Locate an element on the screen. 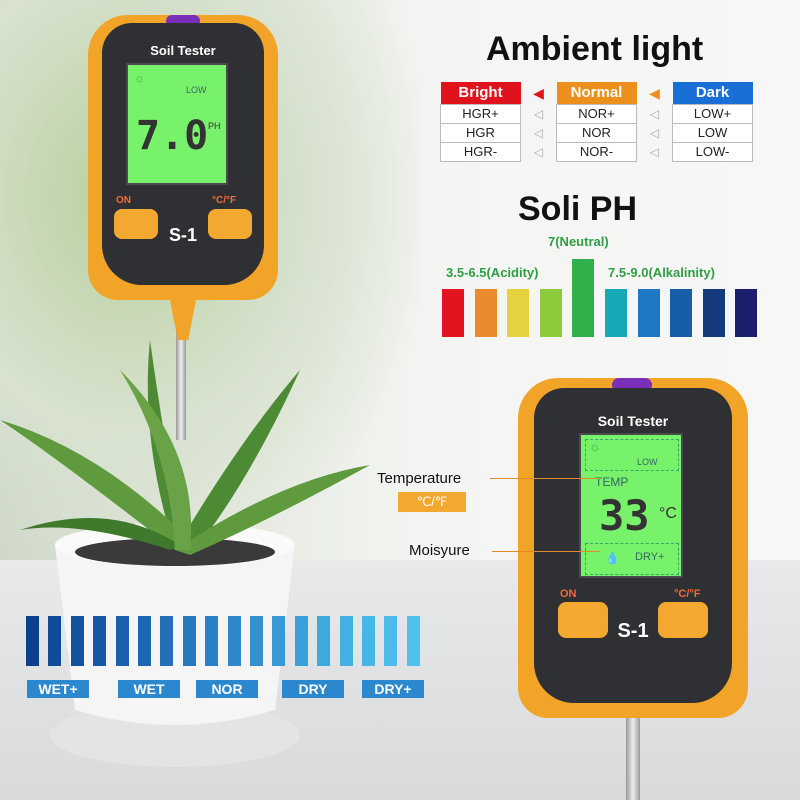 Image resolution: width=800 pixels, height=800 pixels. water-drop-icon: 💧 is located at coordinates (612, 558).